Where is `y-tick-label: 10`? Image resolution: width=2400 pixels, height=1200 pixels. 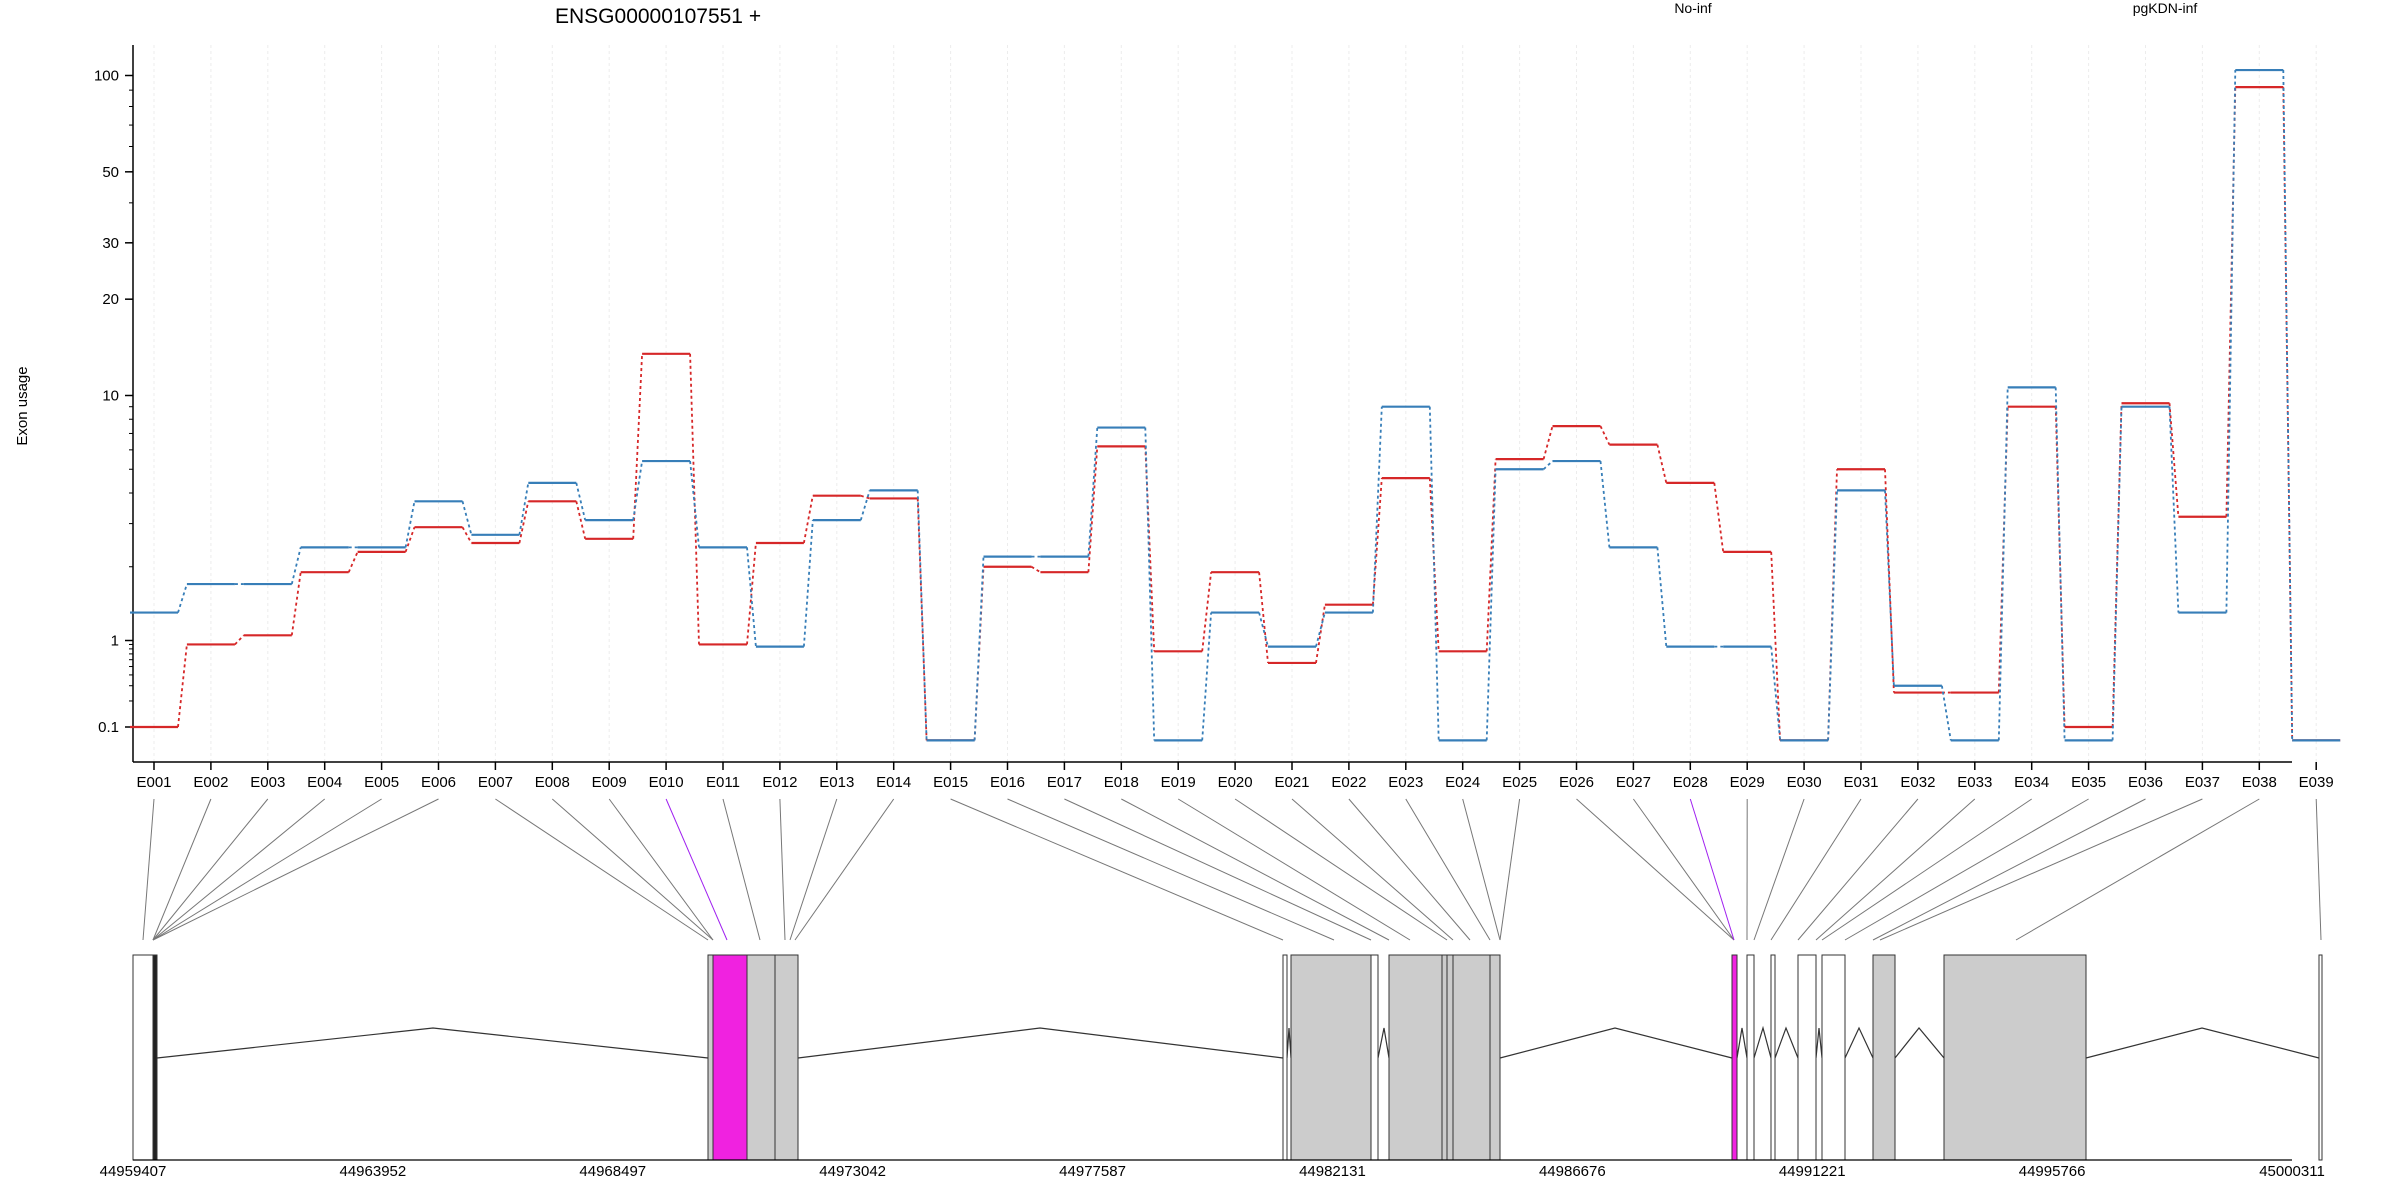 y-tick-label: 10 is located at coordinates (110, 396).